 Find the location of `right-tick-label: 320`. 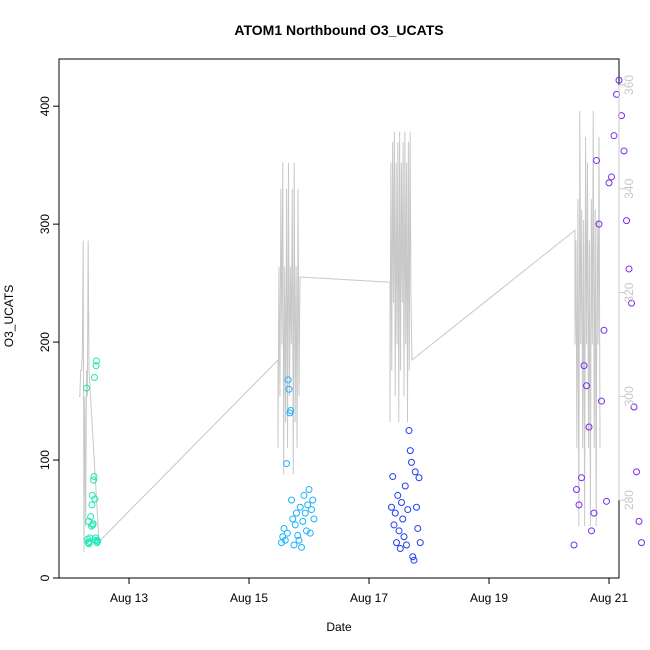

right-tick-label: 320 is located at coordinates (629, 292).